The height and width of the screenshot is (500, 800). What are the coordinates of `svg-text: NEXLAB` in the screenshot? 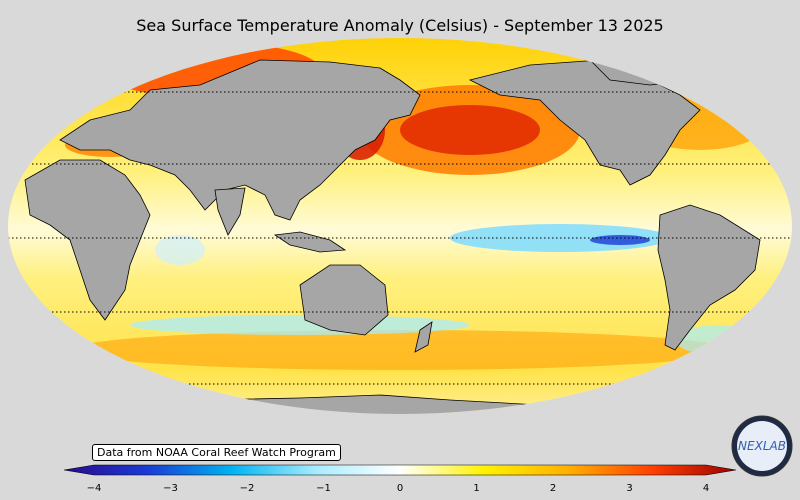 It's located at (762, 446).